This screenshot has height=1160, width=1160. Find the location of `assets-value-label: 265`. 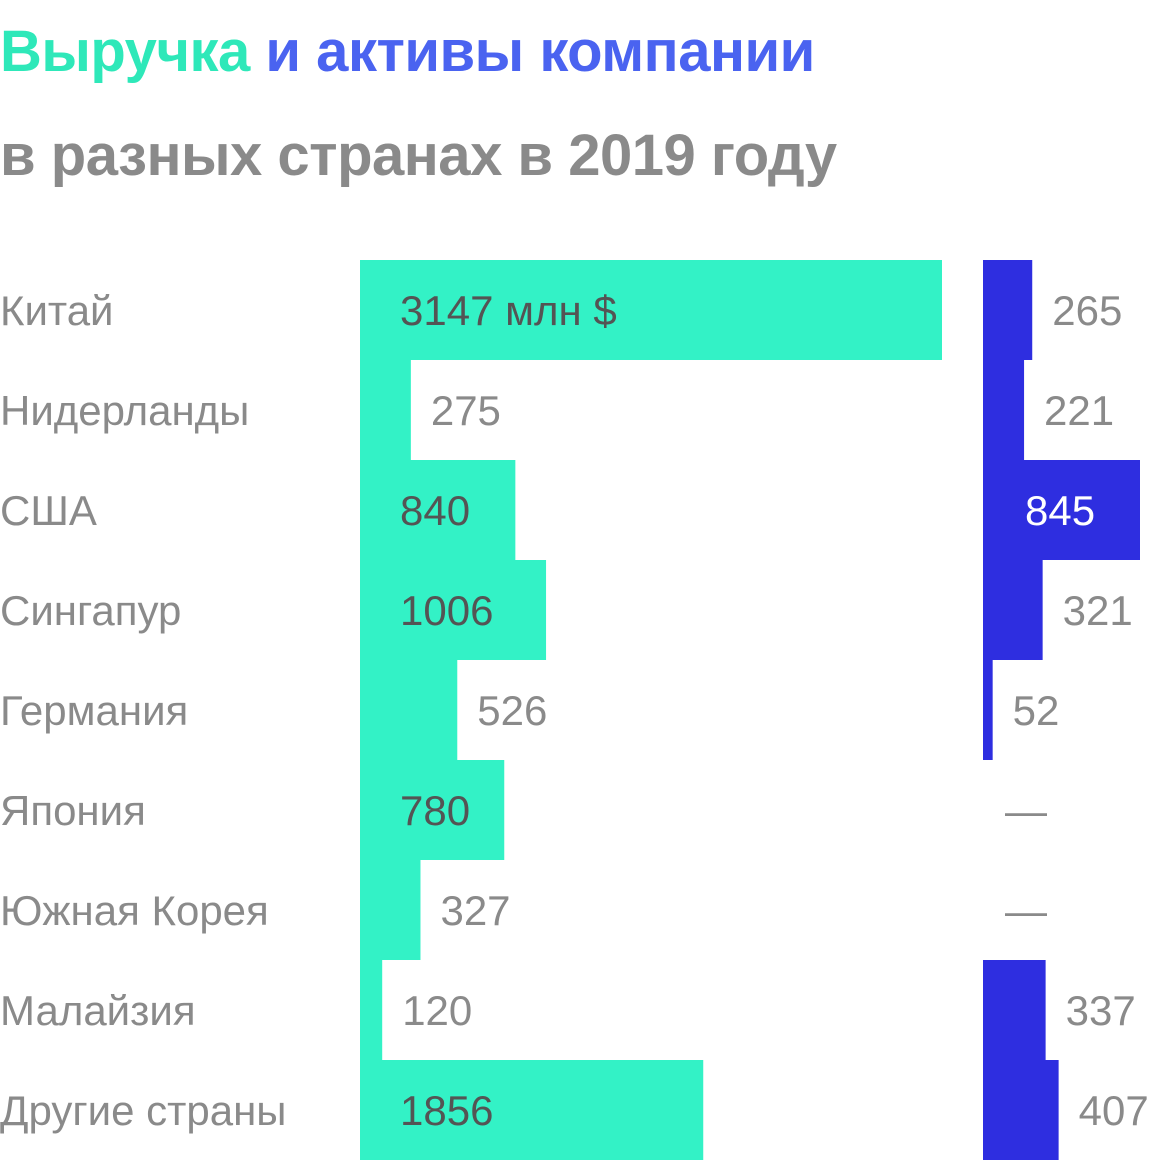

assets-value-label: 265 is located at coordinates (1087, 310).